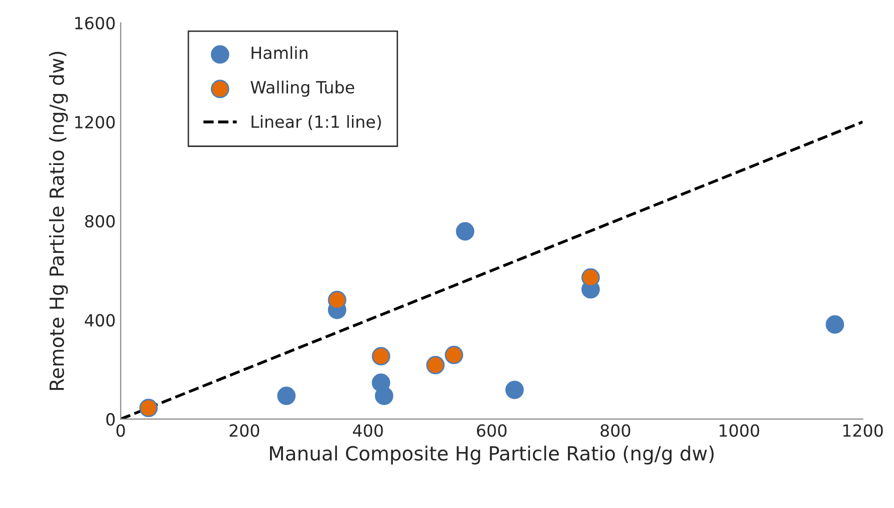 Image resolution: width=894 pixels, height=508 pixels. What do you see at coordinates (615, 430) in the screenshot?
I see `x-tick-label: 800` at bounding box center [615, 430].